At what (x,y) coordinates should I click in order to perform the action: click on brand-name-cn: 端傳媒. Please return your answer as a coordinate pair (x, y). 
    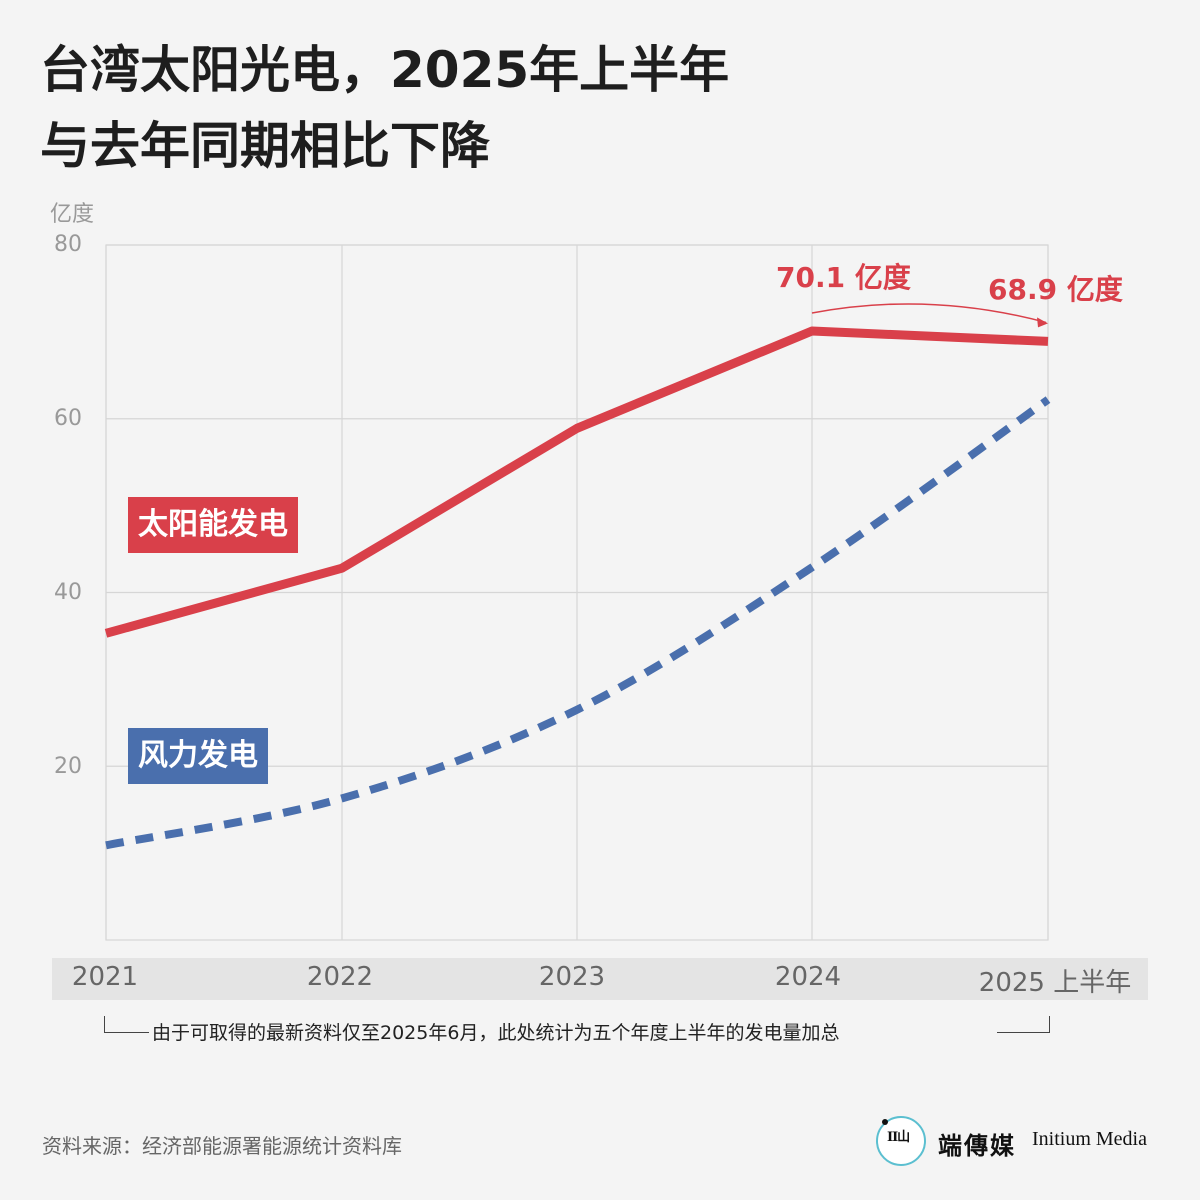
    Looking at the image, I should click on (977, 1145).